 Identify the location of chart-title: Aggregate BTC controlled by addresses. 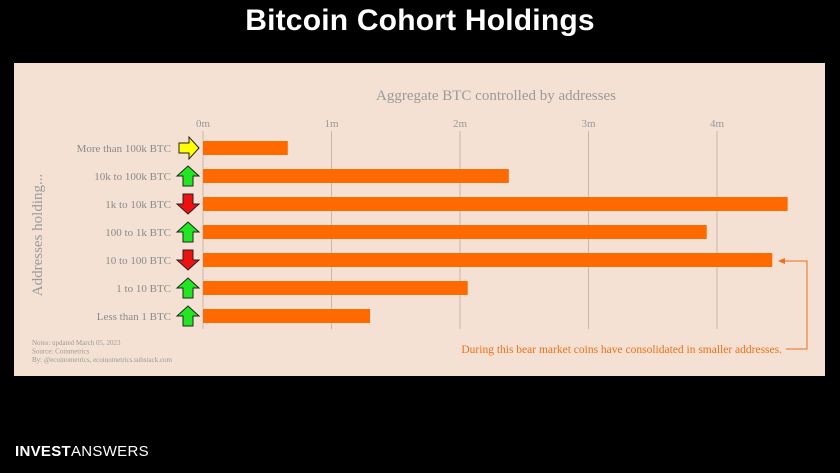
(496, 96).